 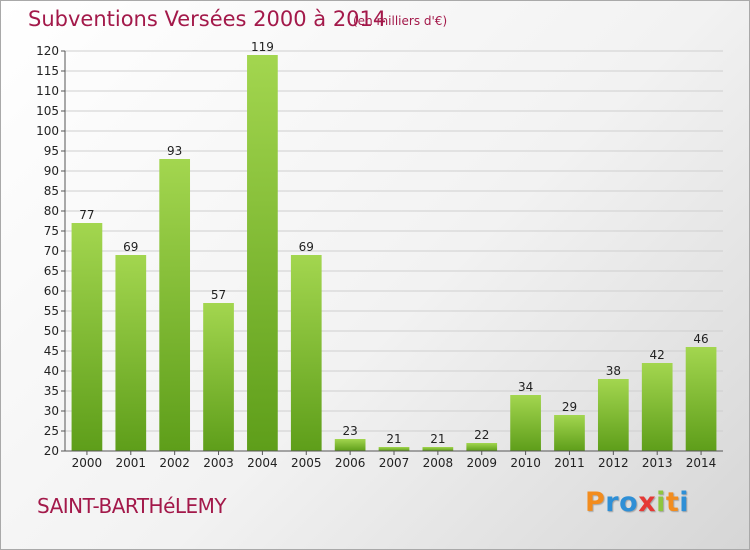 I want to click on y-tick-label: 105, so click(x=47, y=111).